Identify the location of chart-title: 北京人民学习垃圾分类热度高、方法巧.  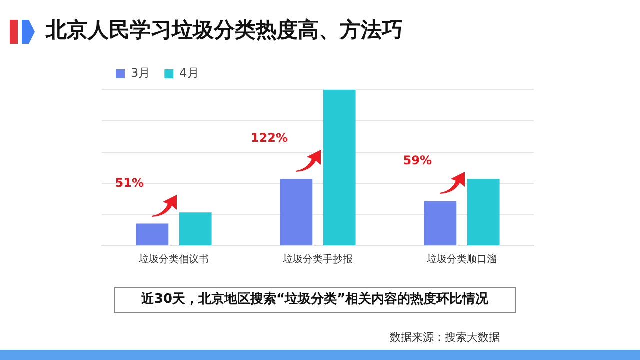
(224, 30).